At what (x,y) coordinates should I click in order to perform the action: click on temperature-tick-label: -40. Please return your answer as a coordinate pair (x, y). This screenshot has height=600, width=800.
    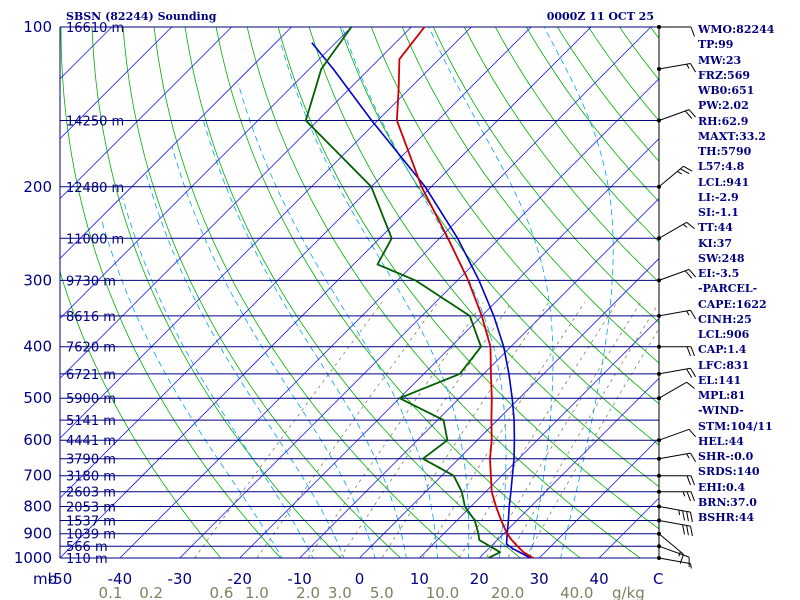
    Looking at the image, I should click on (120, 579).